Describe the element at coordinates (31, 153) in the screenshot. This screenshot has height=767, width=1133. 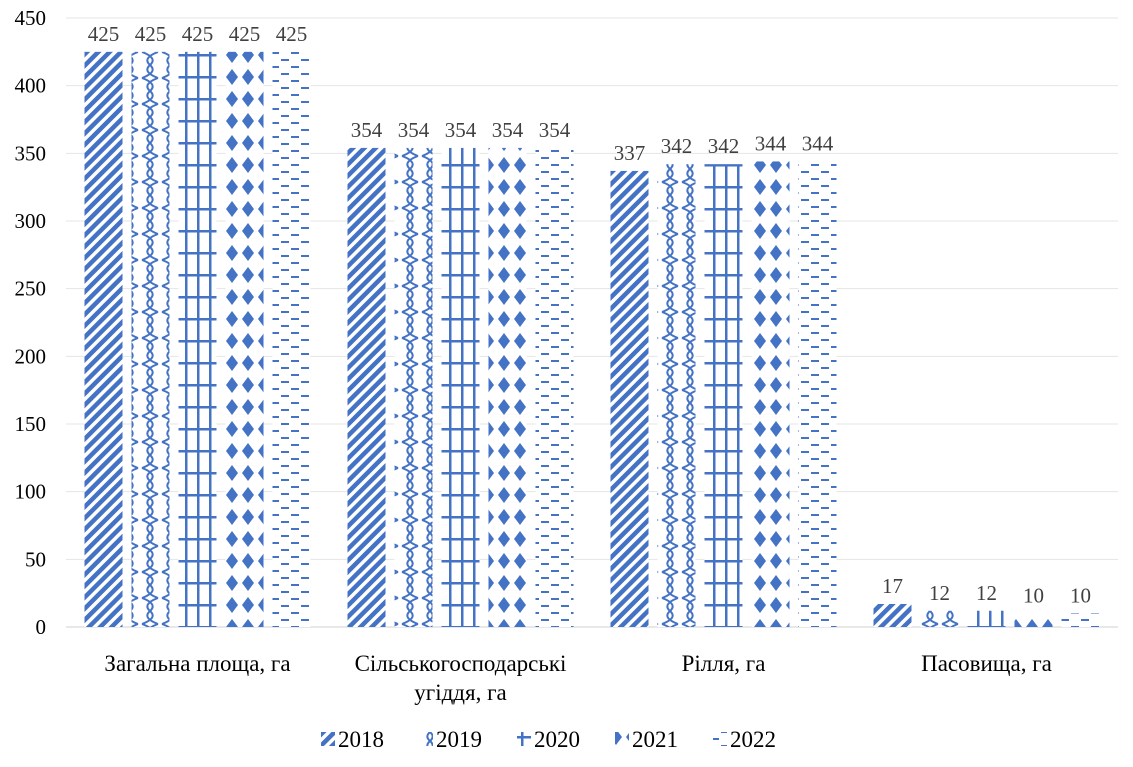
I see `y-tick-label: 350` at that location.